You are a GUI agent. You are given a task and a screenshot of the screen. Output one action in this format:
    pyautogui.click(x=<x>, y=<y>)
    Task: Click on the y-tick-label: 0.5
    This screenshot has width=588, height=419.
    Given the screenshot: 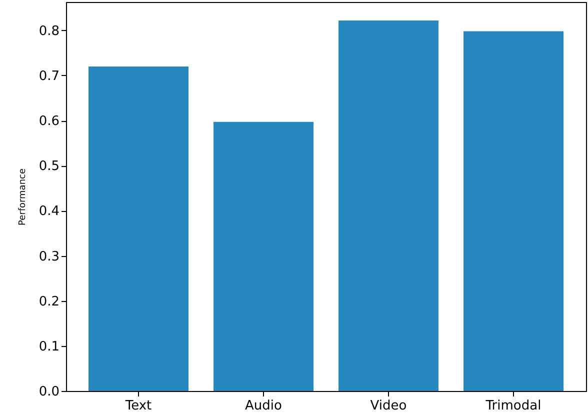 What is the action you would take?
    pyautogui.click(x=49, y=166)
    